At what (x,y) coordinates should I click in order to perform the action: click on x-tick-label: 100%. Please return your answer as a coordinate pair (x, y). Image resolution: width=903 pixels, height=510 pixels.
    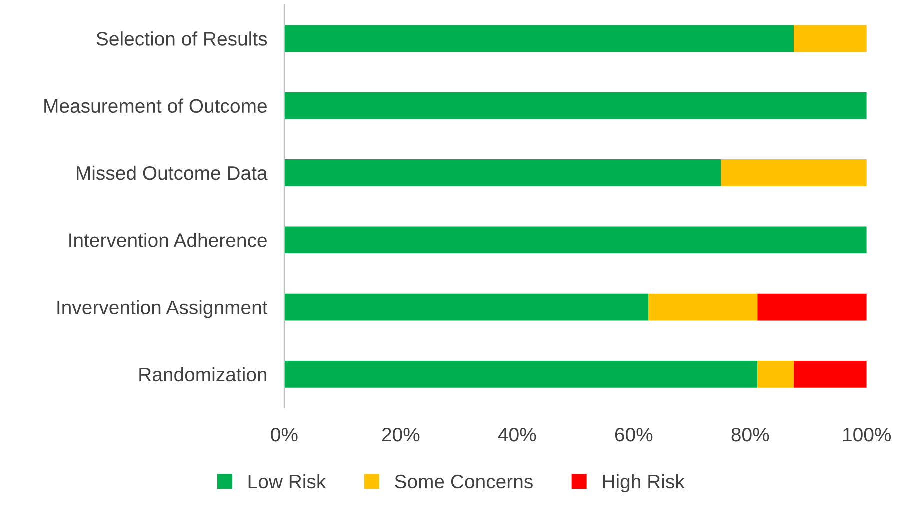
    Looking at the image, I should click on (868, 435).